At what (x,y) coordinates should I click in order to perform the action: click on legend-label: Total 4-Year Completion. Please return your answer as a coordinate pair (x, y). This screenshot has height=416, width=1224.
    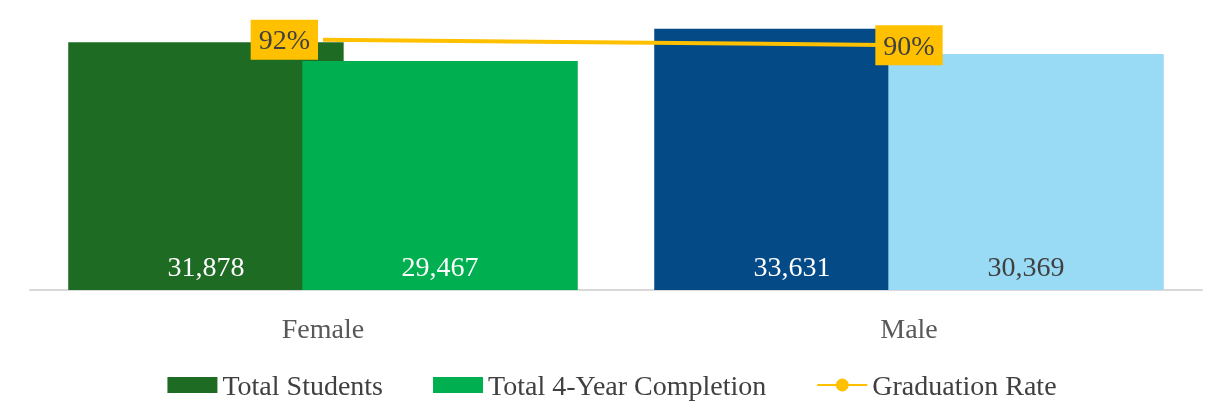
    Looking at the image, I should click on (627, 385).